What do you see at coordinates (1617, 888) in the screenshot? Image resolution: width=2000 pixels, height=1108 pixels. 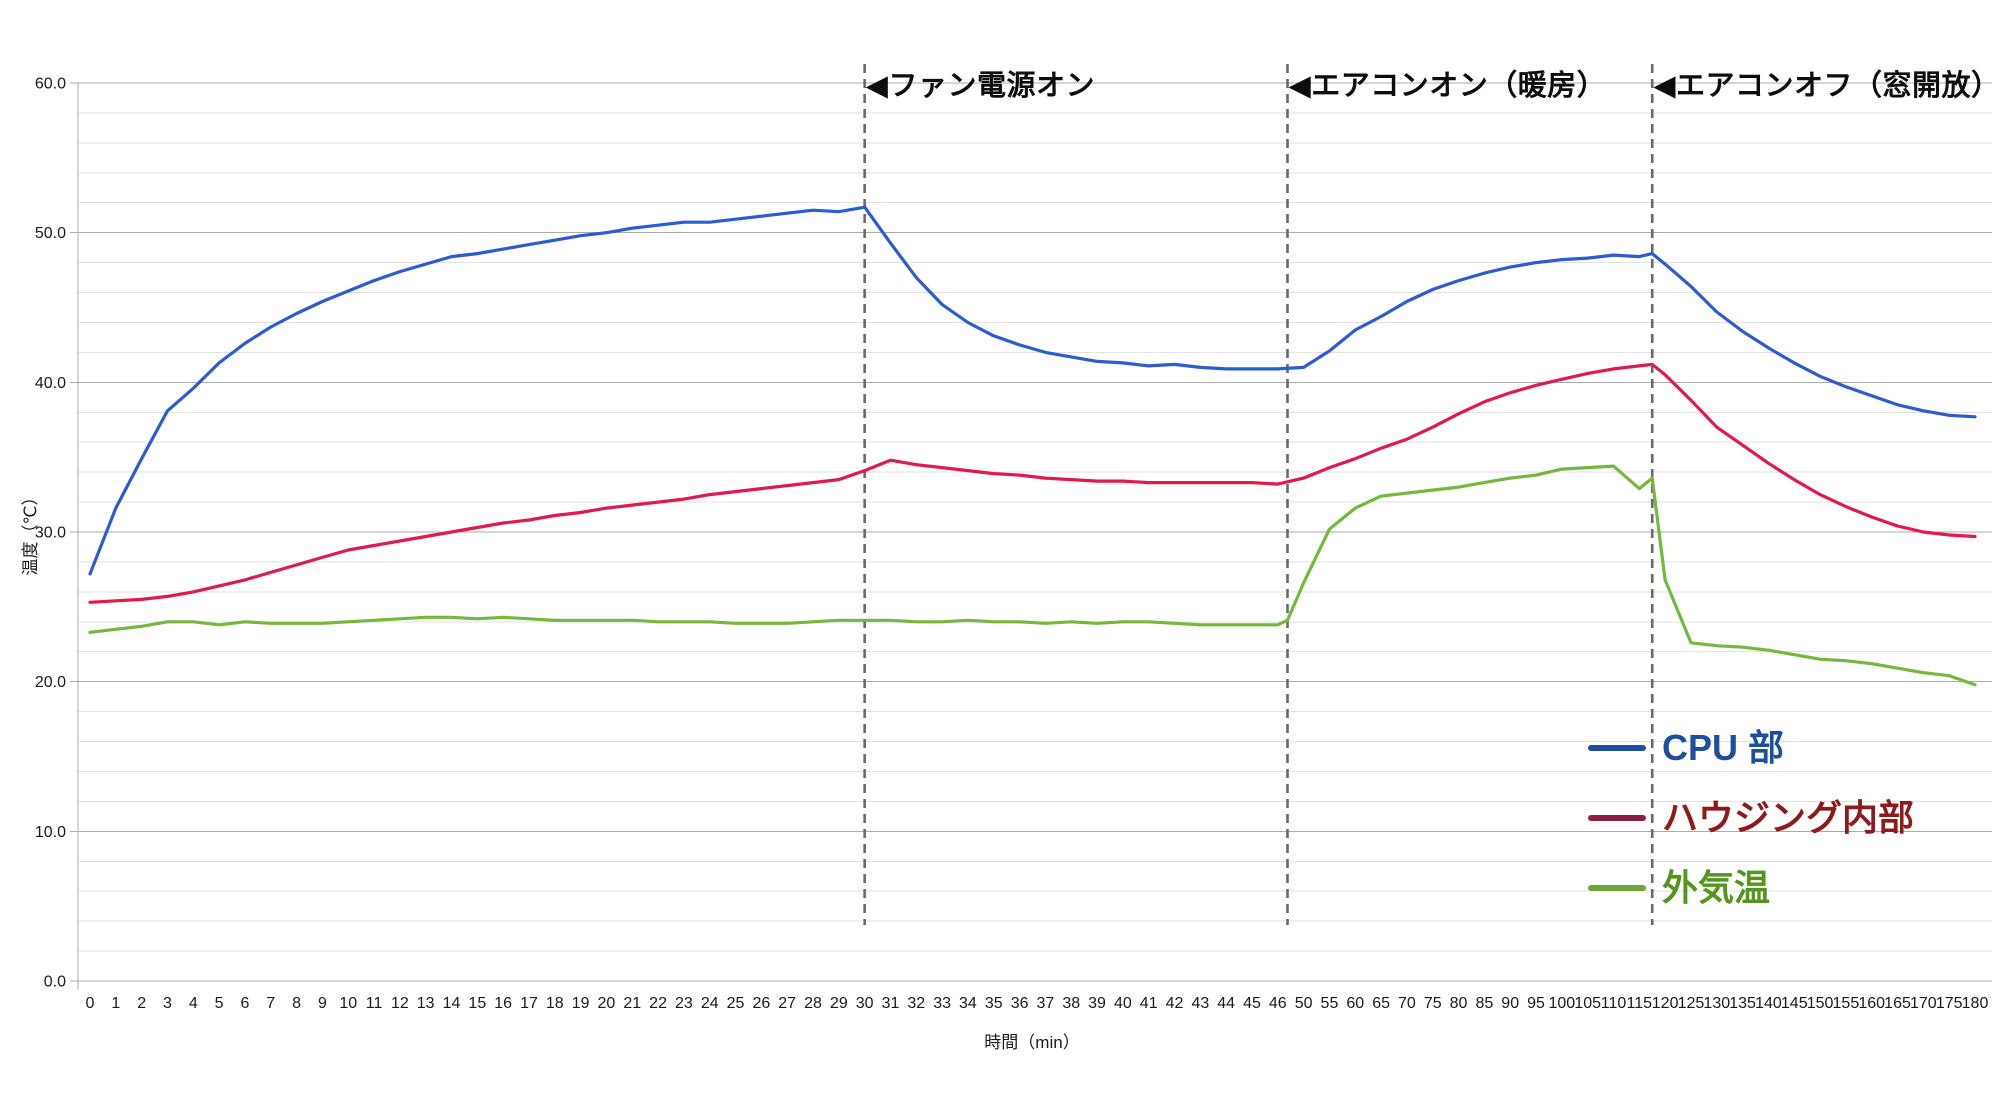 I see `legend-swatch-outside` at bounding box center [1617, 888].